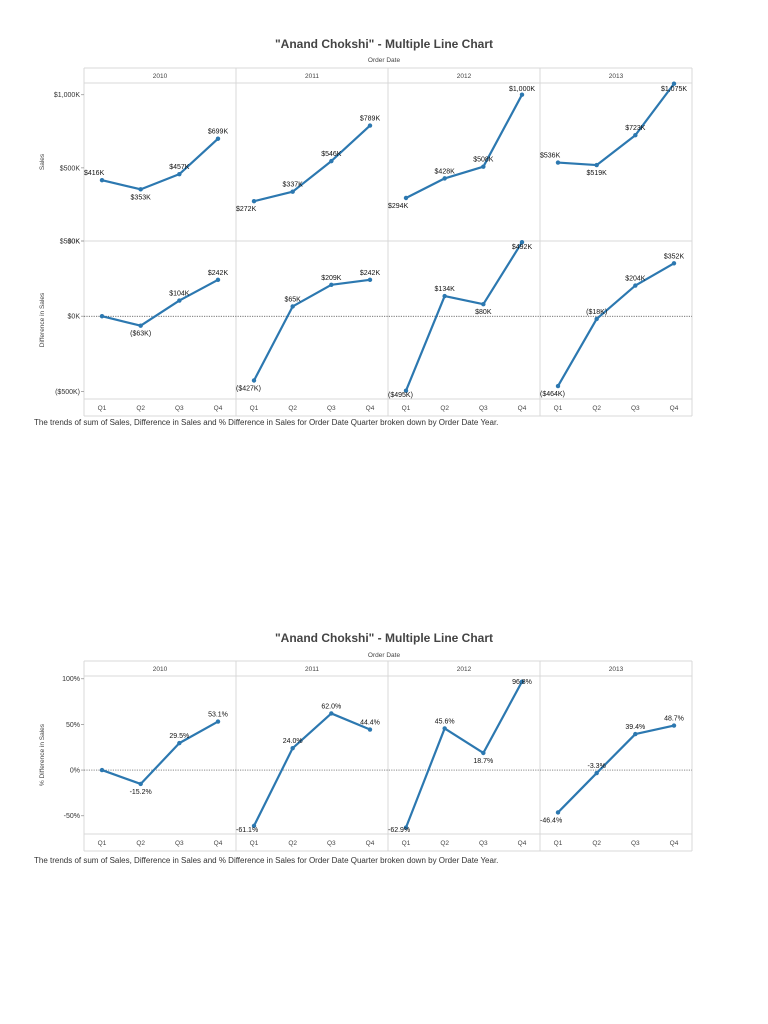 The width and height of the screenshot is (768, 1024). Describe the element at coordinates (160, 753) in the screenshot. I see `series-line-2010` at that location.